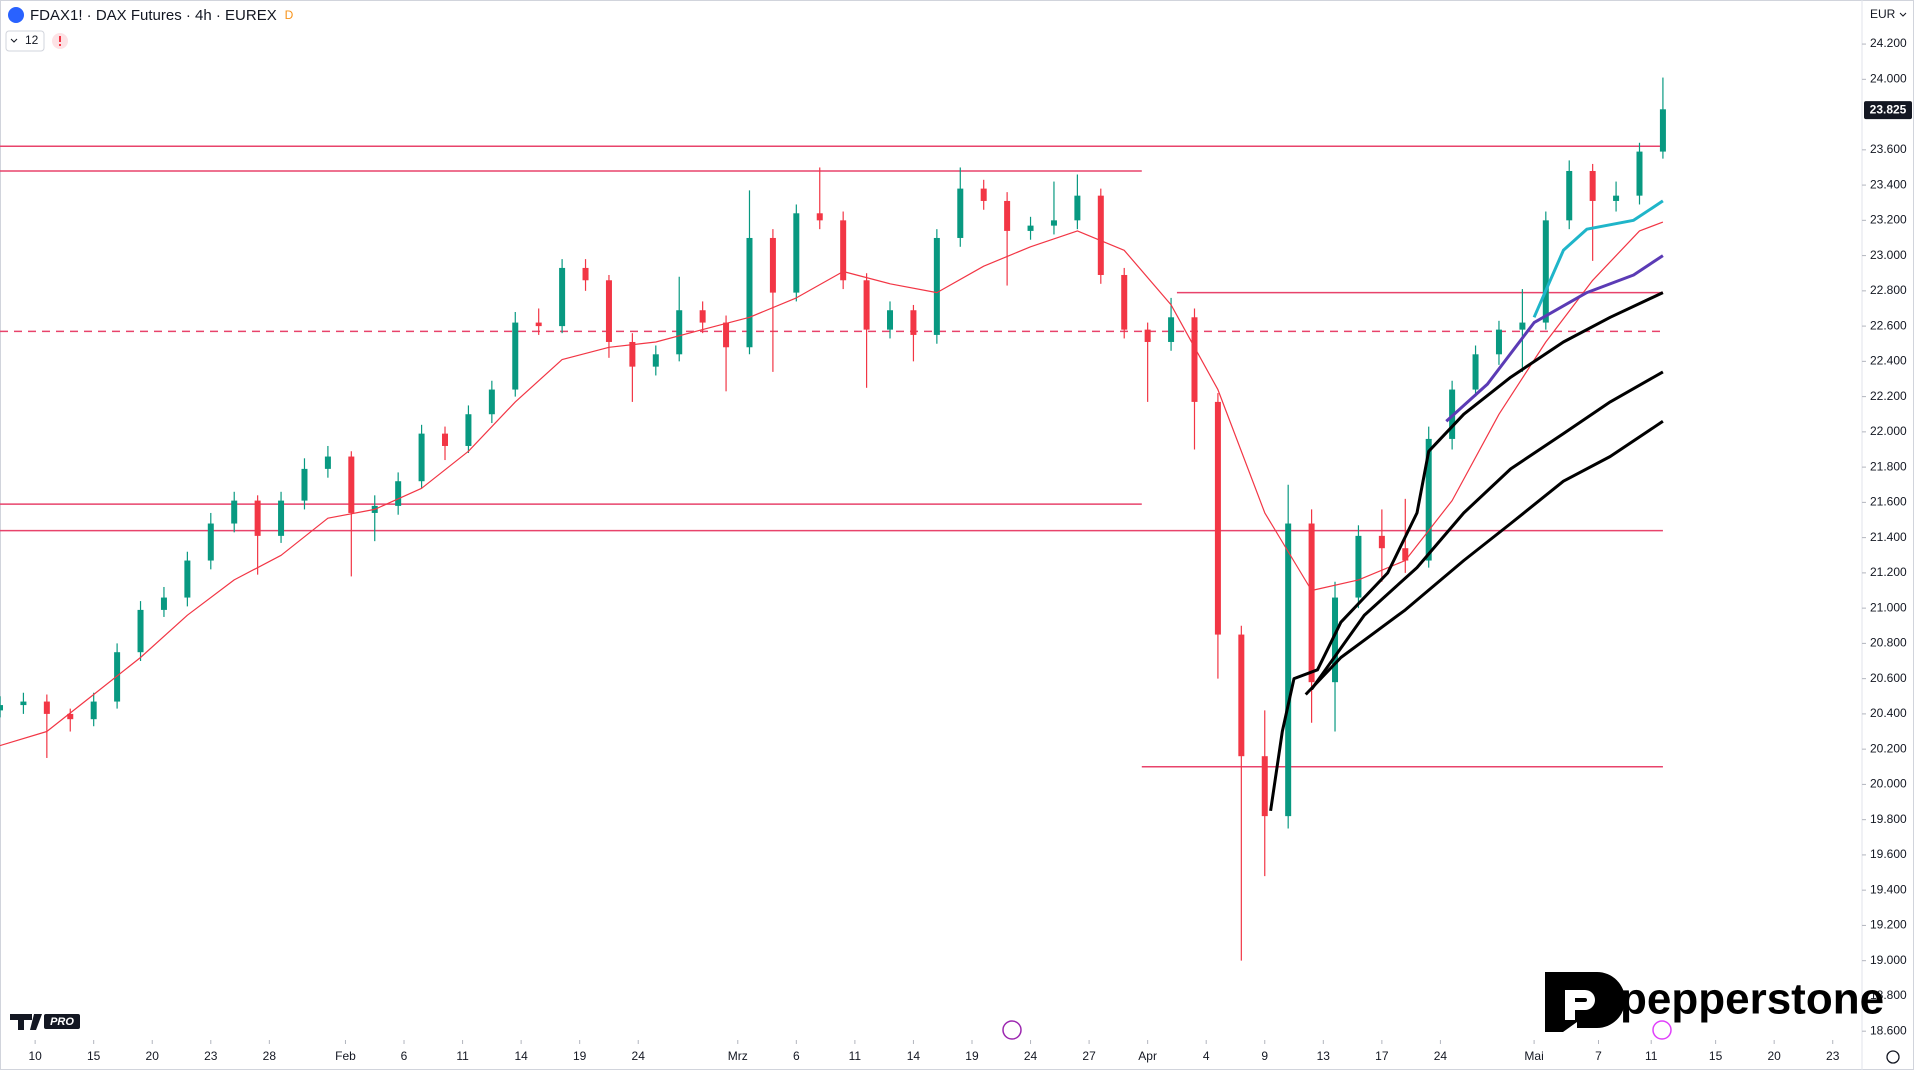  Describe the element at coordinates (1888, 960) in the screenshot. I see `y-tick-label: 19.000` at that location.